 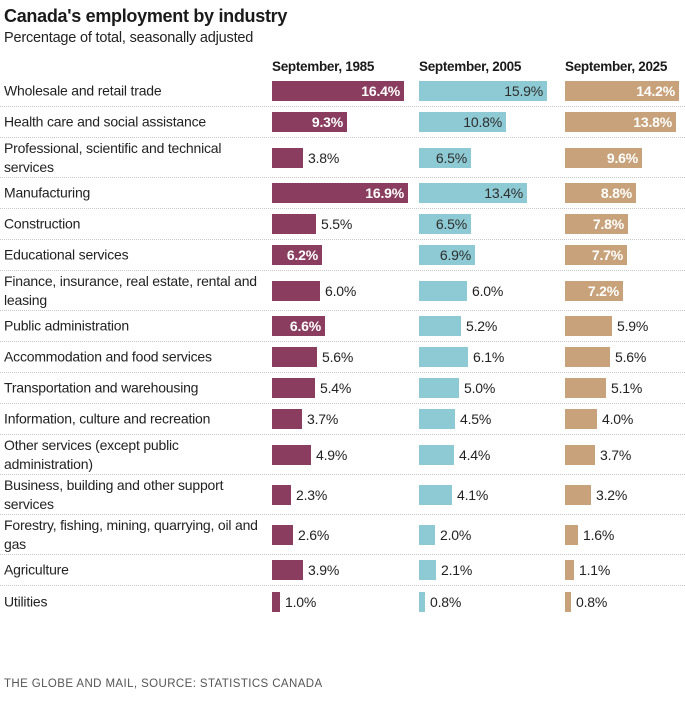 What do you see at coordinates (305, 326) in the screenshot?
I see `data-label: 6.6%` at bounding box center [305, 326].